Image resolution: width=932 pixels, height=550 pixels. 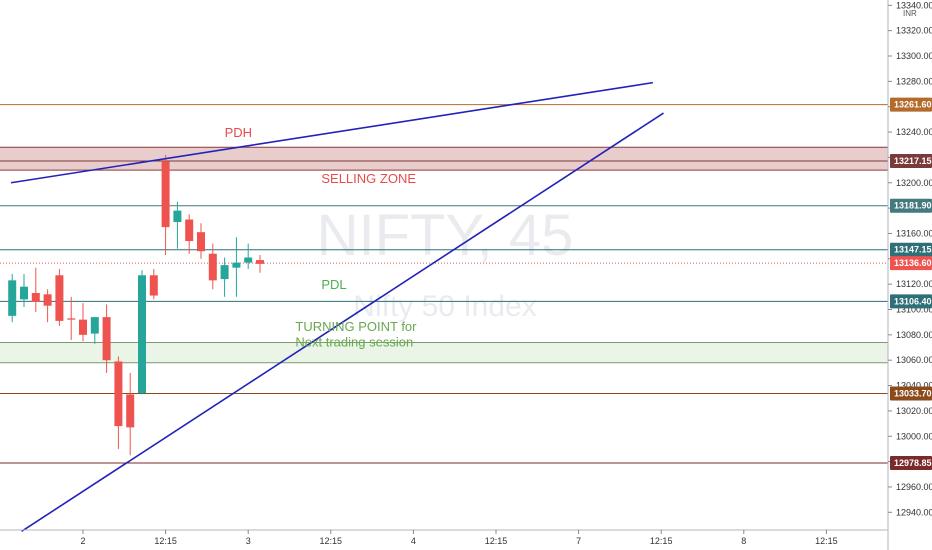 What do you see at coordinates (914, 183) in the screenshot?
I see `price-tick-label-13: 13200.00` at bounding box center [914, 183].